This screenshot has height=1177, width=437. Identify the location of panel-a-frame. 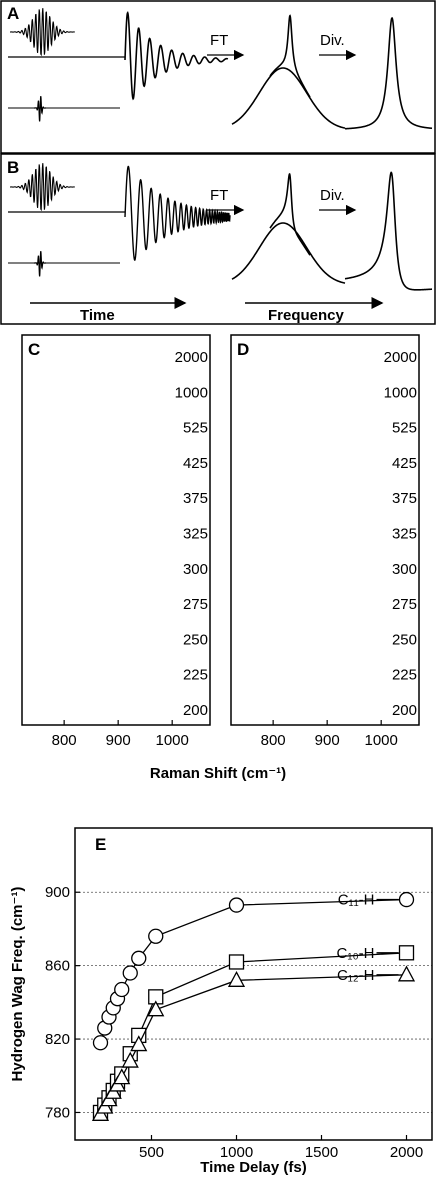
(218, 77).